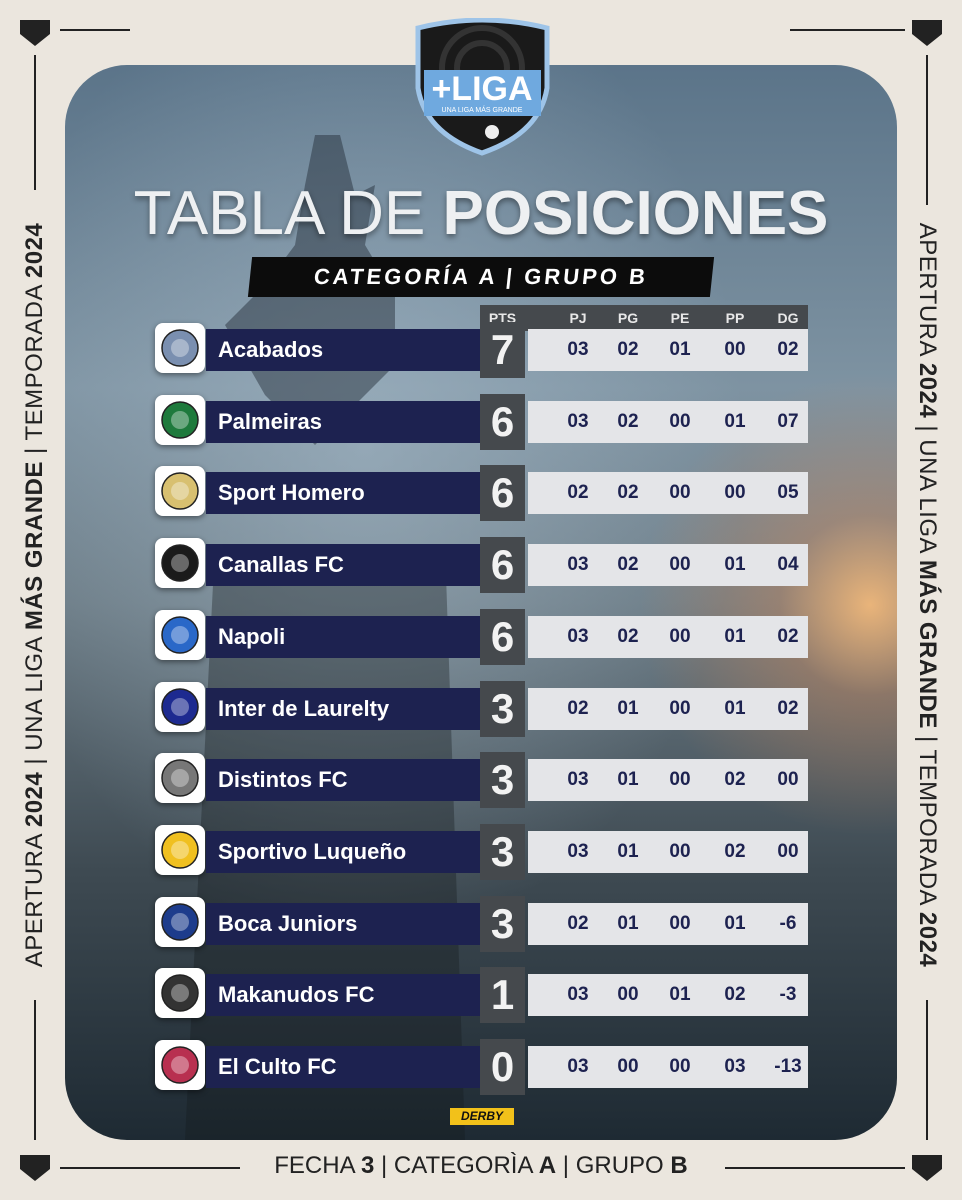 This screenshot has height=1200, width=962. I want to click on column-header: PG, so click(628, 318).